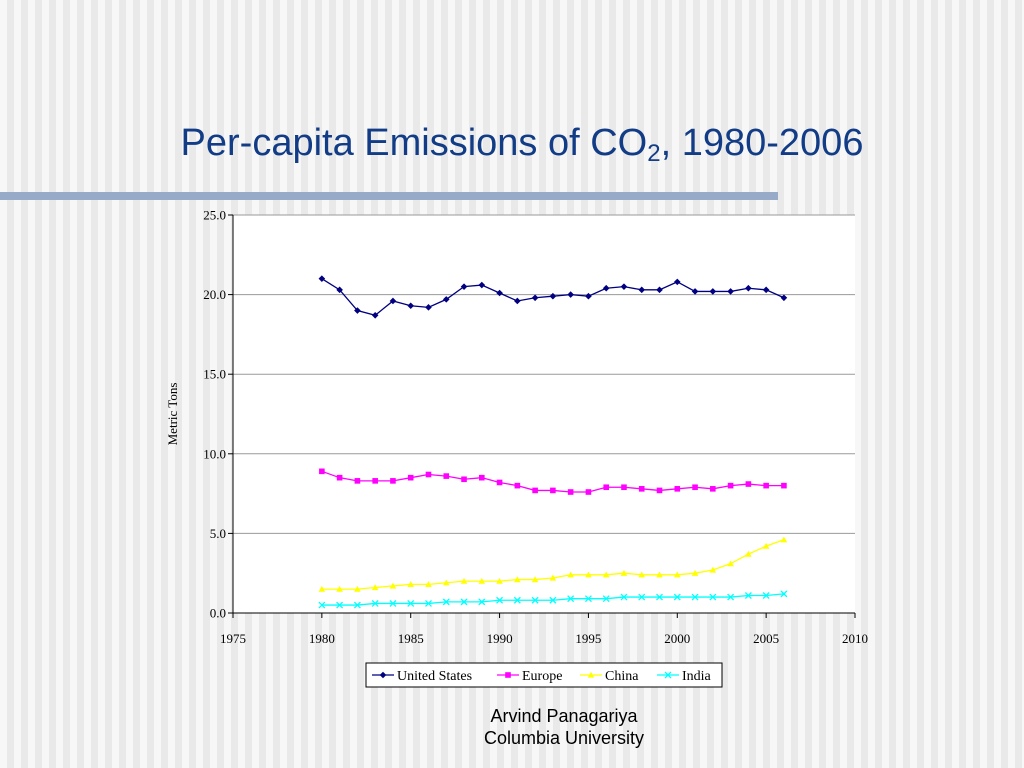 The image size is (1024, 768). What do you see at coordinates (677, 638) in the screenshot?
I see `x-tick-label: 2000` at bounding box center [677, 638].